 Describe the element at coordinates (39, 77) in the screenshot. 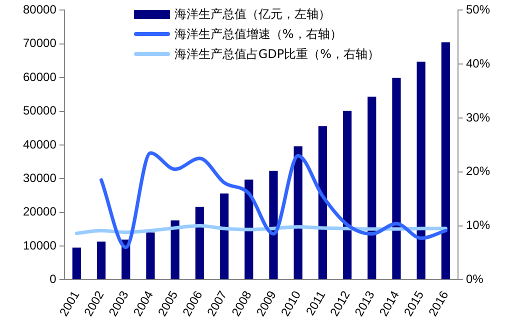

I see `y-tick-label: 60000` at that location.